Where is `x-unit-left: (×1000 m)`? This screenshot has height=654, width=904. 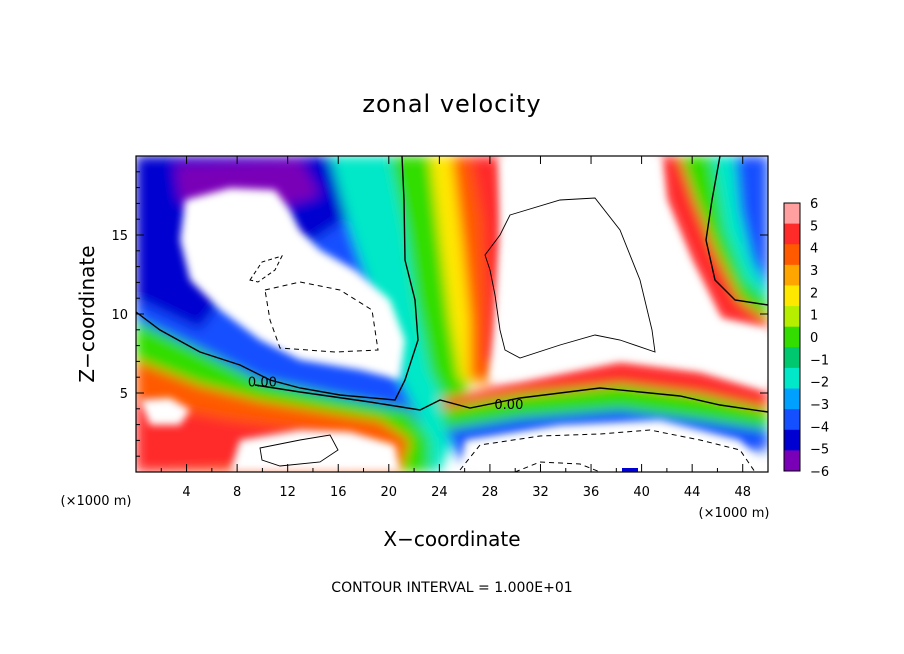 x-unit-left: (×1000 m) is located at coordinates (96, 501).